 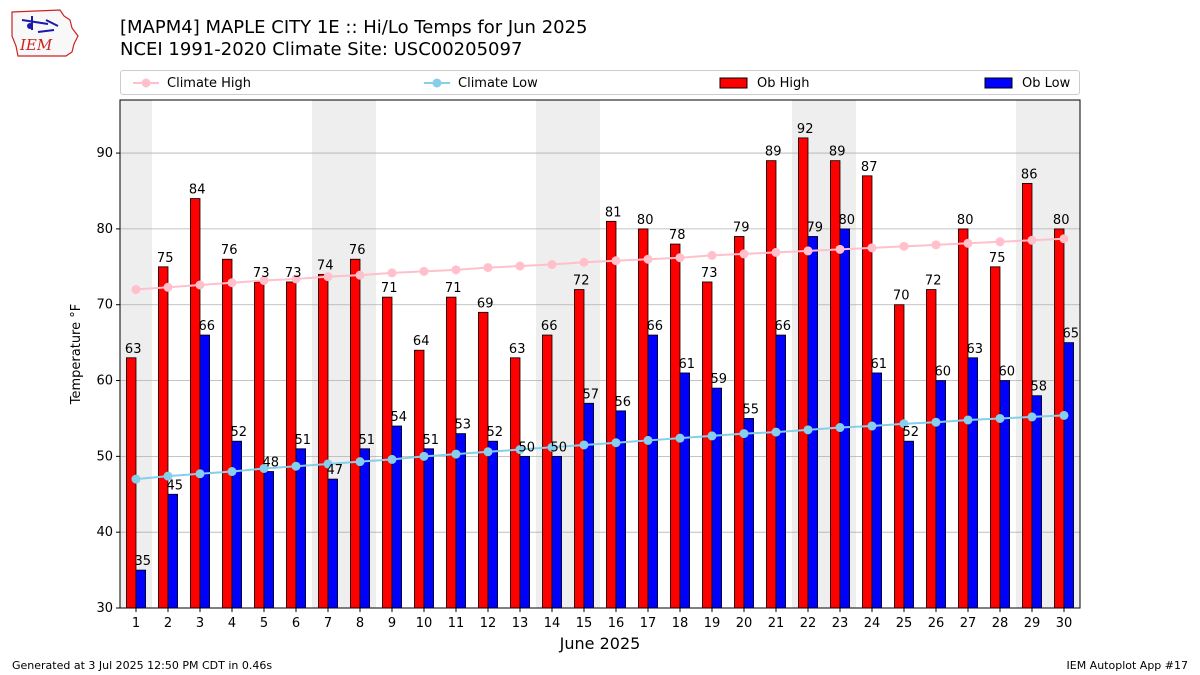 What do you see at coordinates (733, 83) in the screenshot?
I see `ob-high-swatch` at bounding box center [733, 83].